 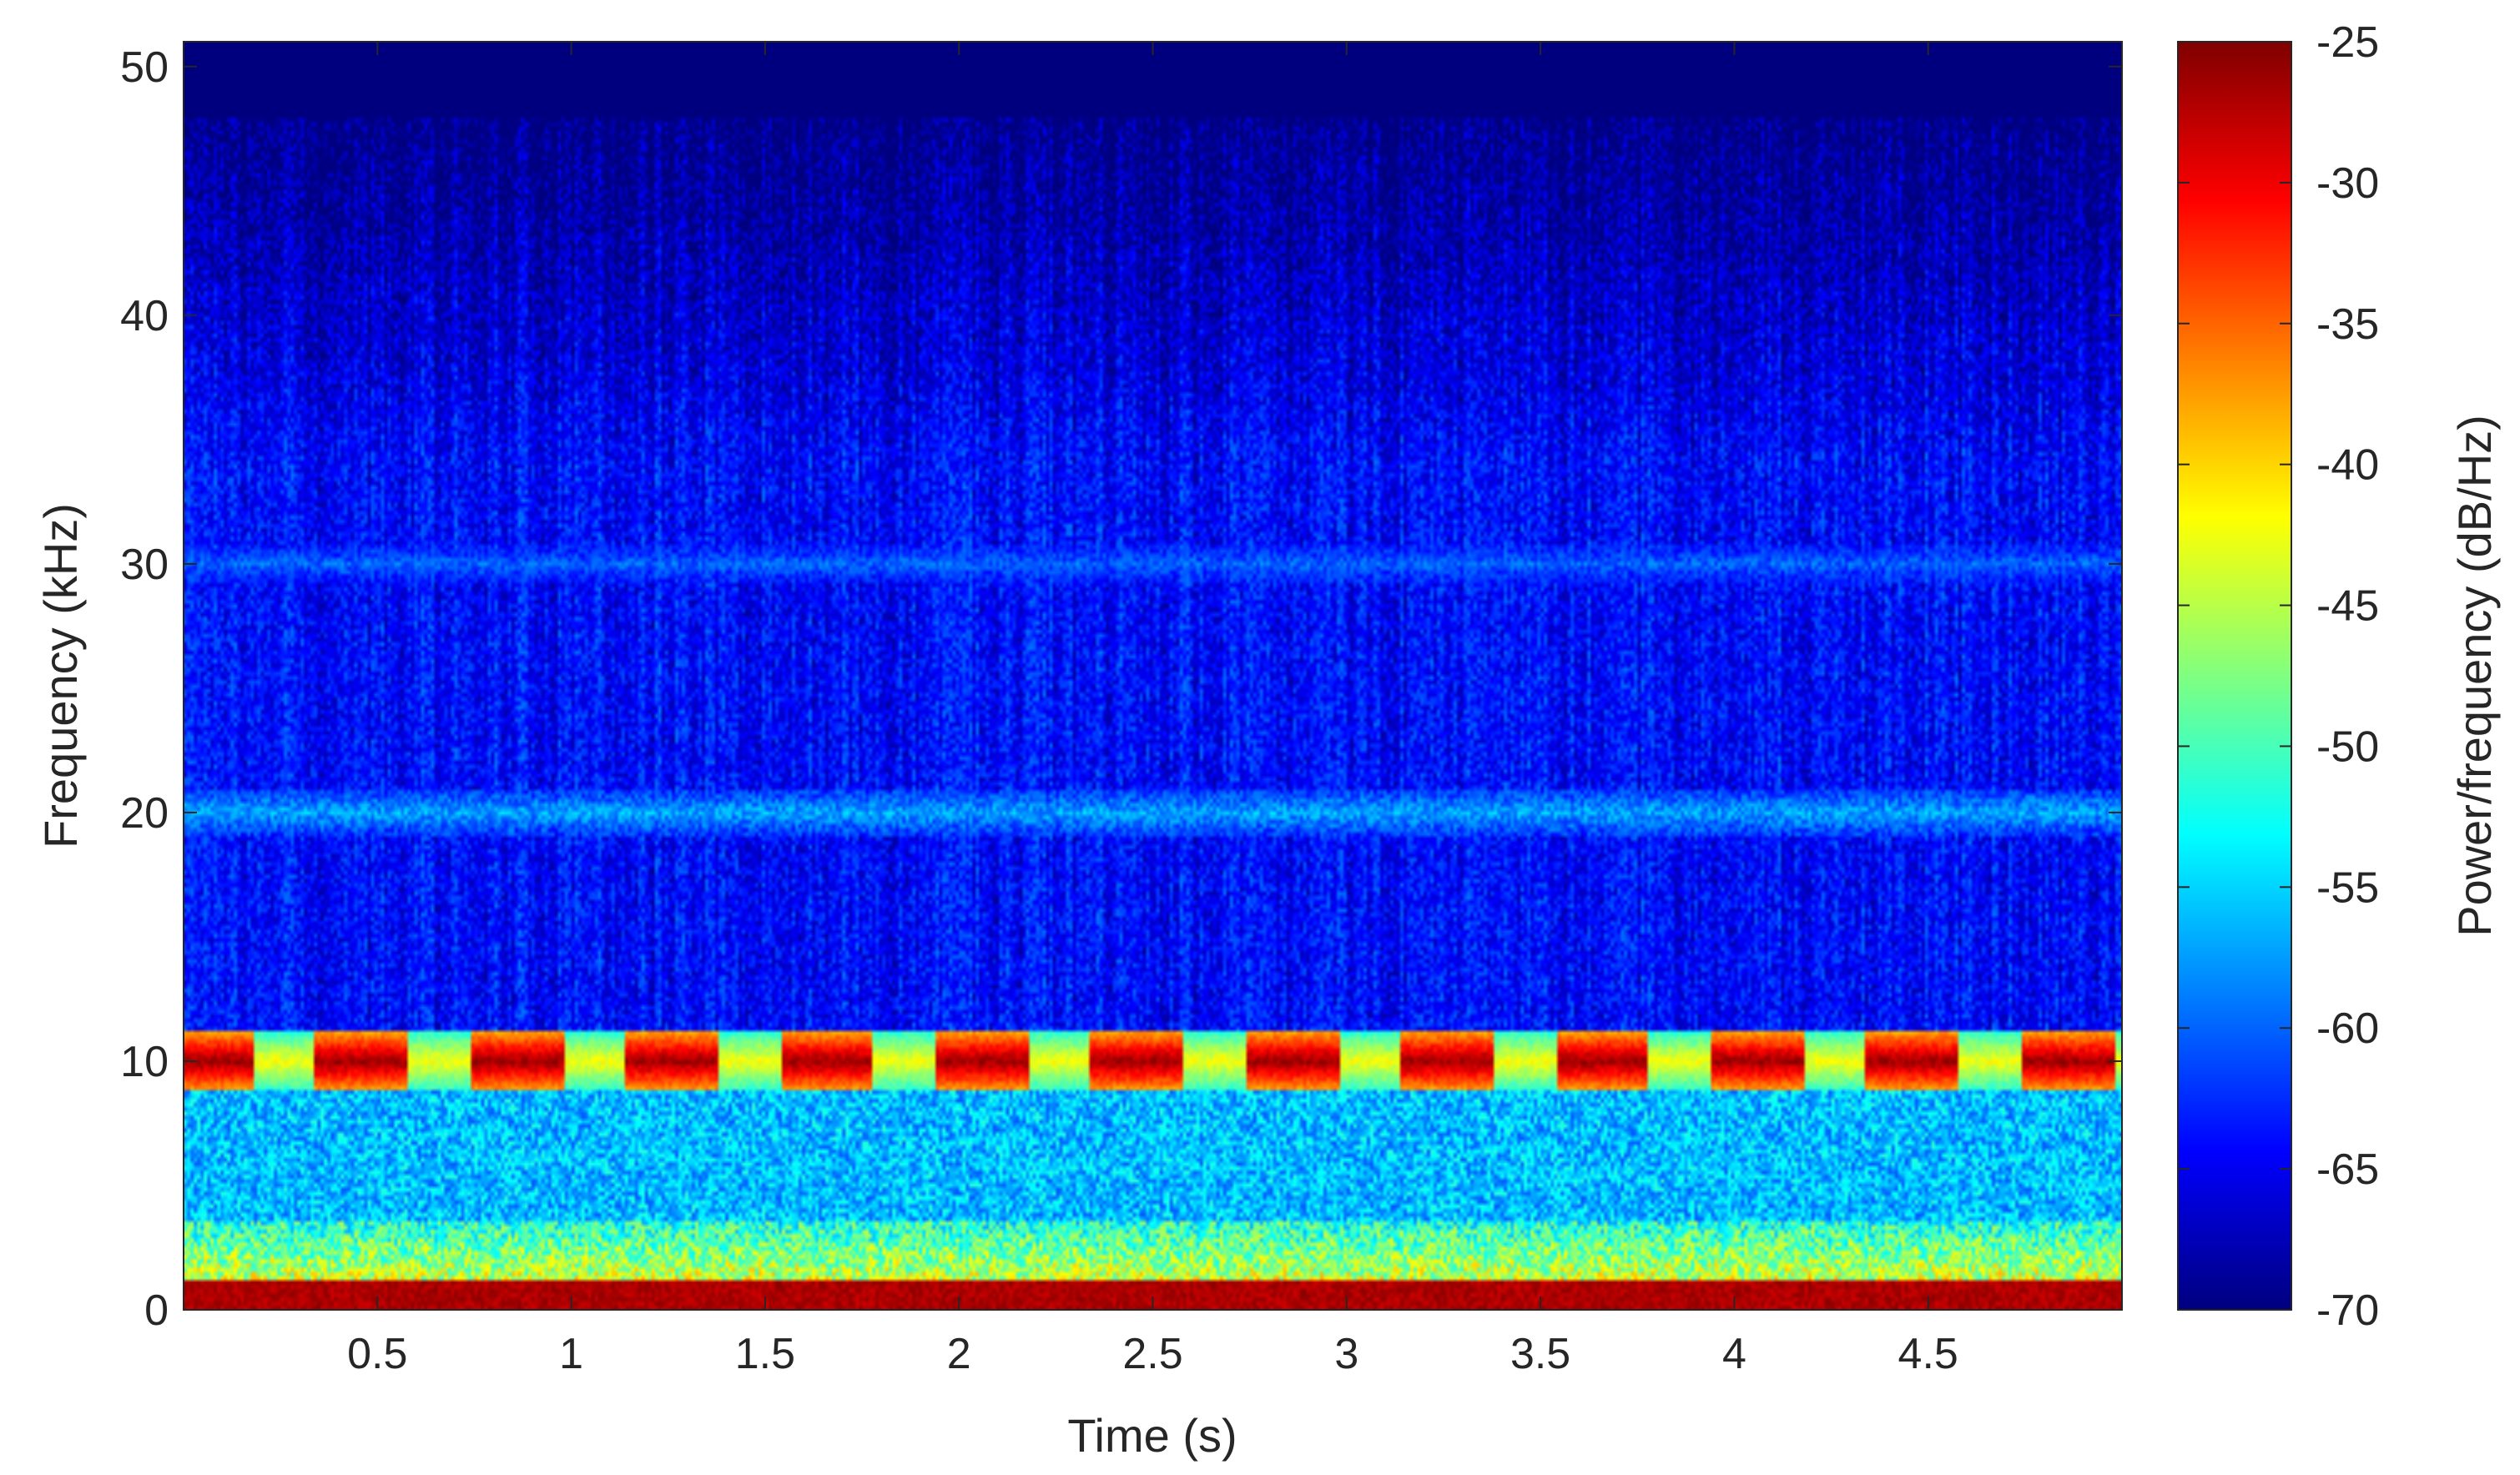 I want to click on y-tick-label: 20, so click(x=144, y=813).